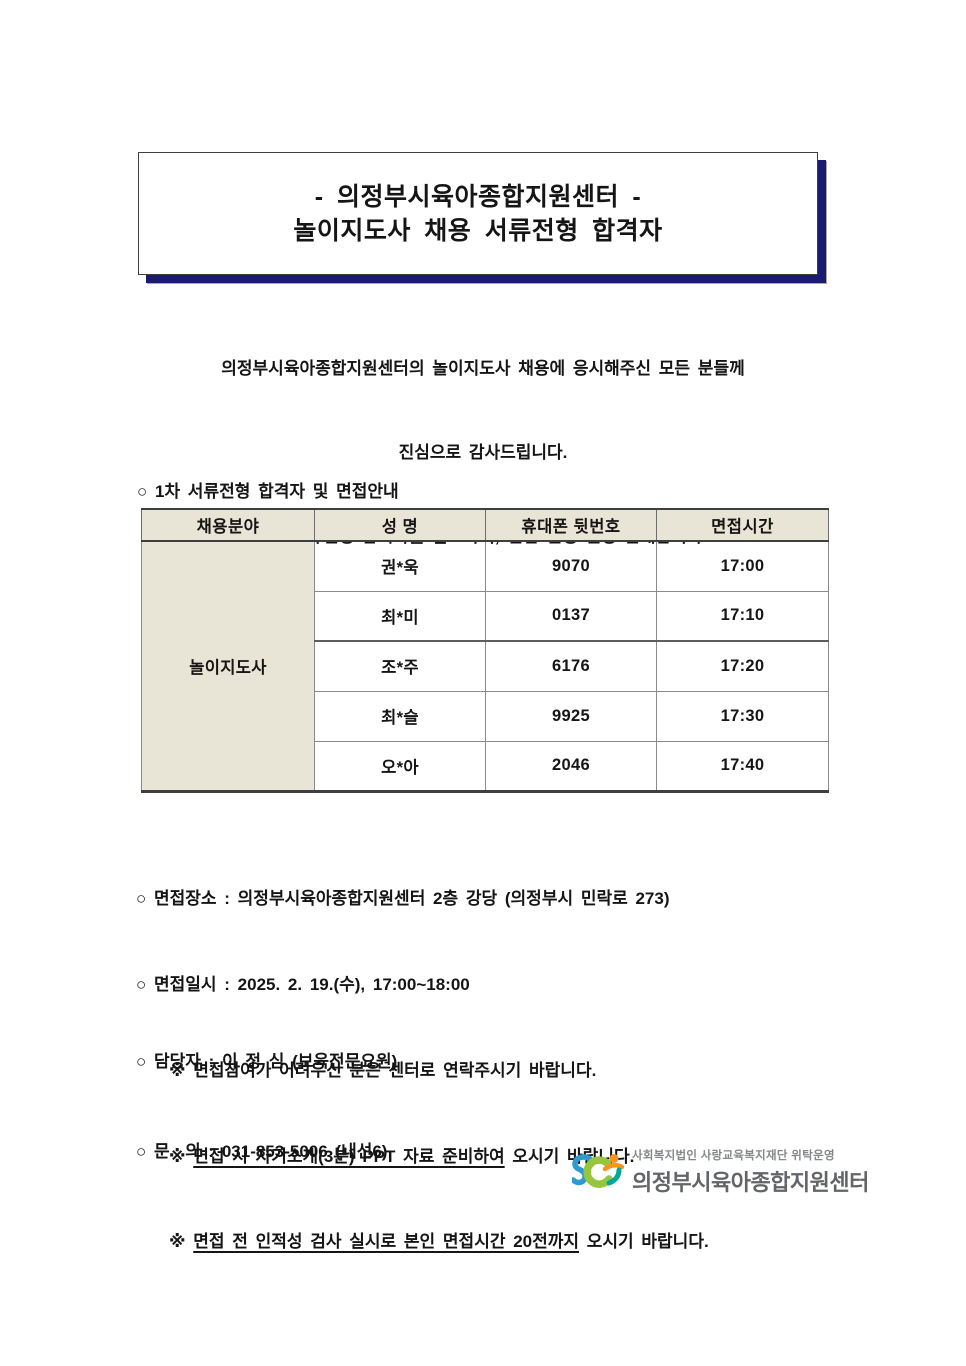  I want to click on table-row: 최*슬 9925 17:30, so click(485, 716).